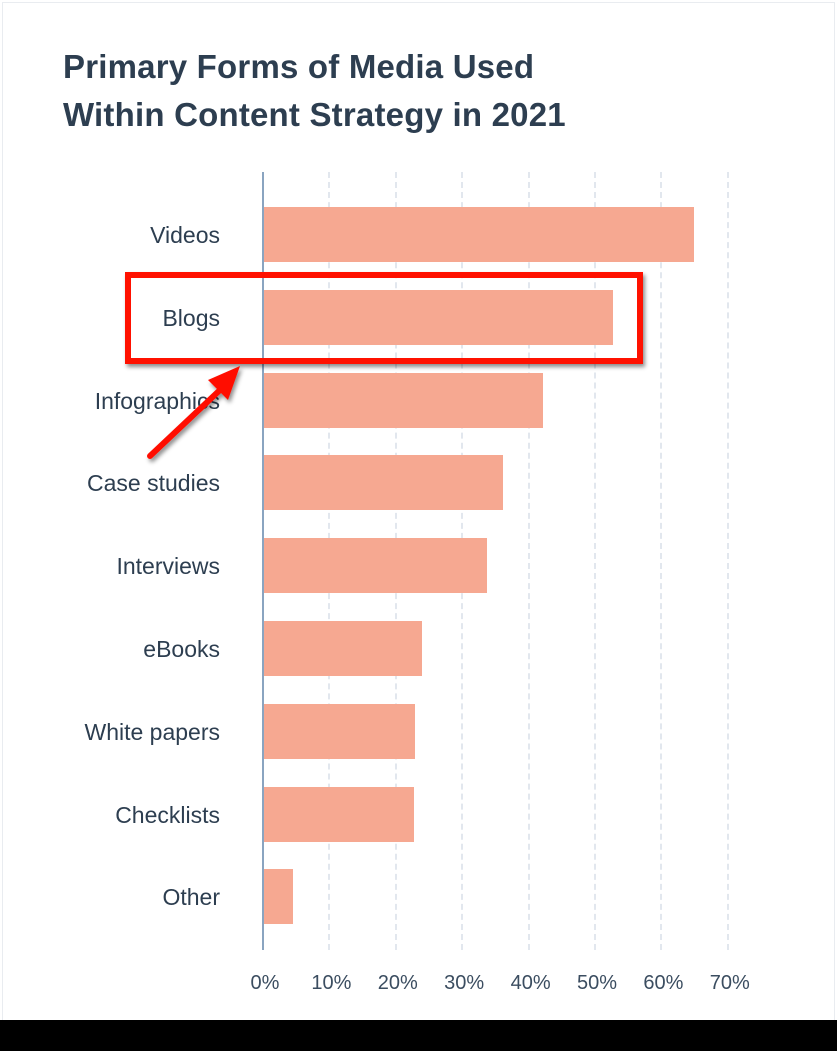 Image resolution: width=837 pixels, height=1051 pixels. I want to click on chart-title-line-1: Primary Forms of Media Used, so click(299, 66).